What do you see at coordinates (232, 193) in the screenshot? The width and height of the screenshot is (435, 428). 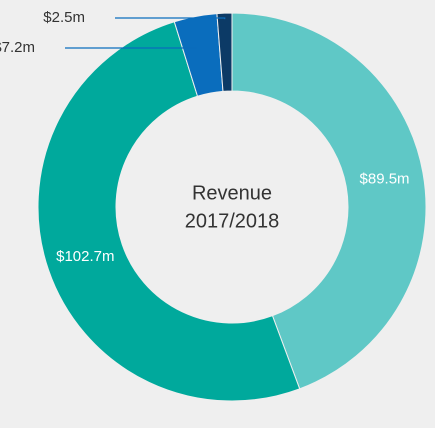 I see `center-title: Revenue` at bounding box center [232, 193].